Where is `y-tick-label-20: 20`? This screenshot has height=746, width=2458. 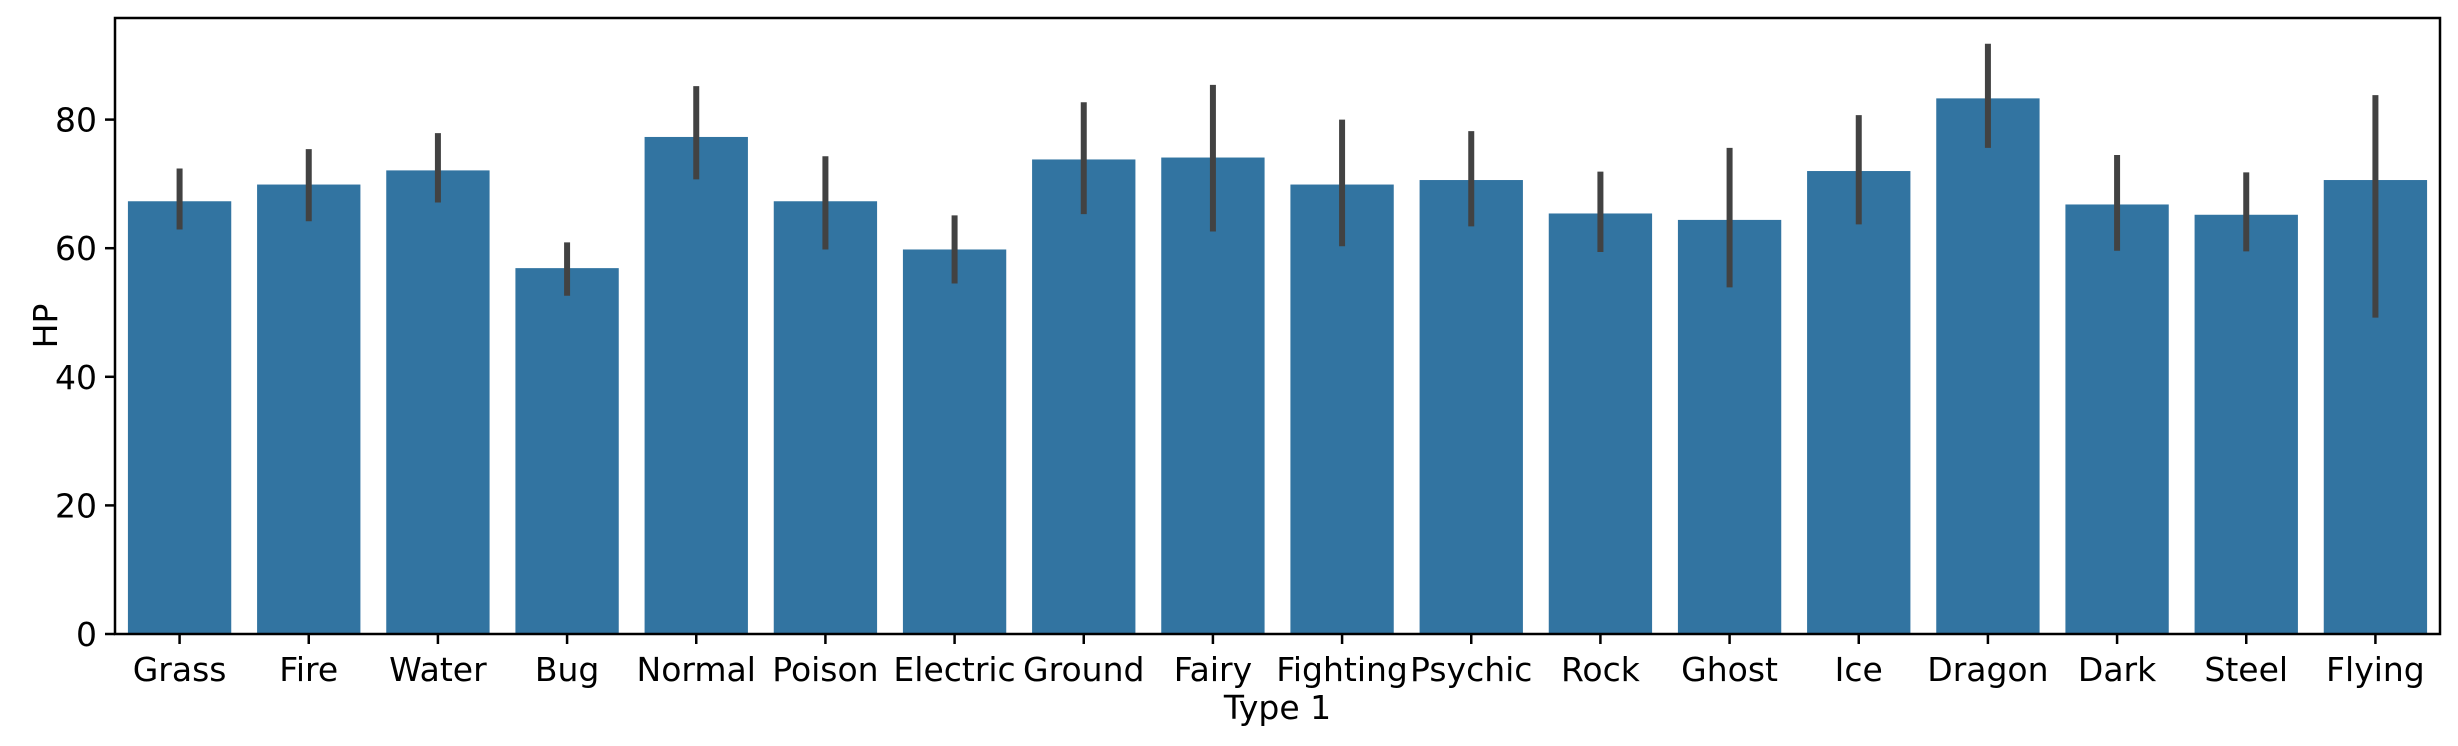
y-tick-label-20: 20 is located at coordinates (76, 505).